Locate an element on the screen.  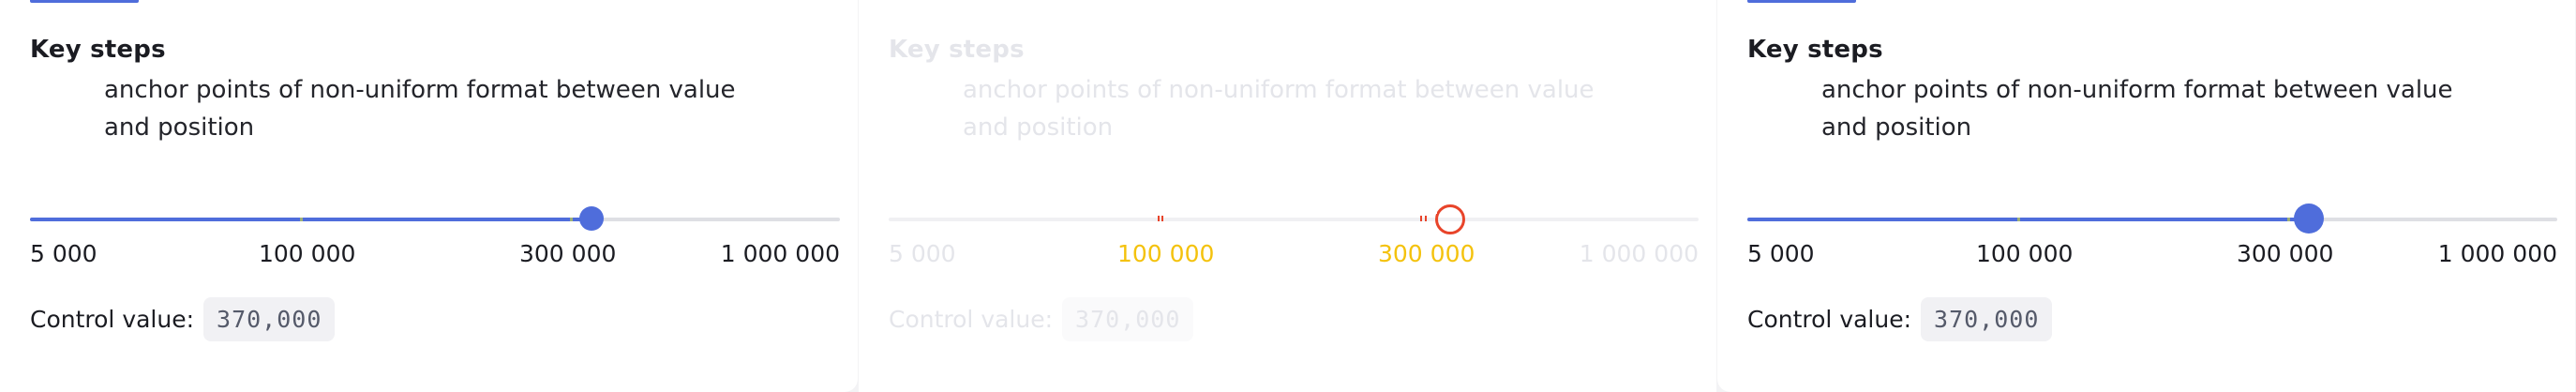
slider-thumb-focus-ring is located at coordinates (1450, 219).